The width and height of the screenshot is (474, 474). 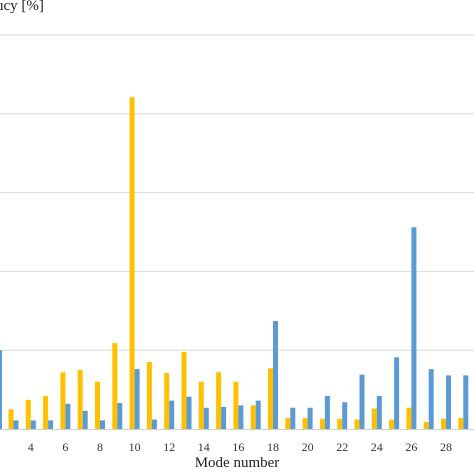 I want to click on x-tick-label: 22, so click(x=342, y=447).